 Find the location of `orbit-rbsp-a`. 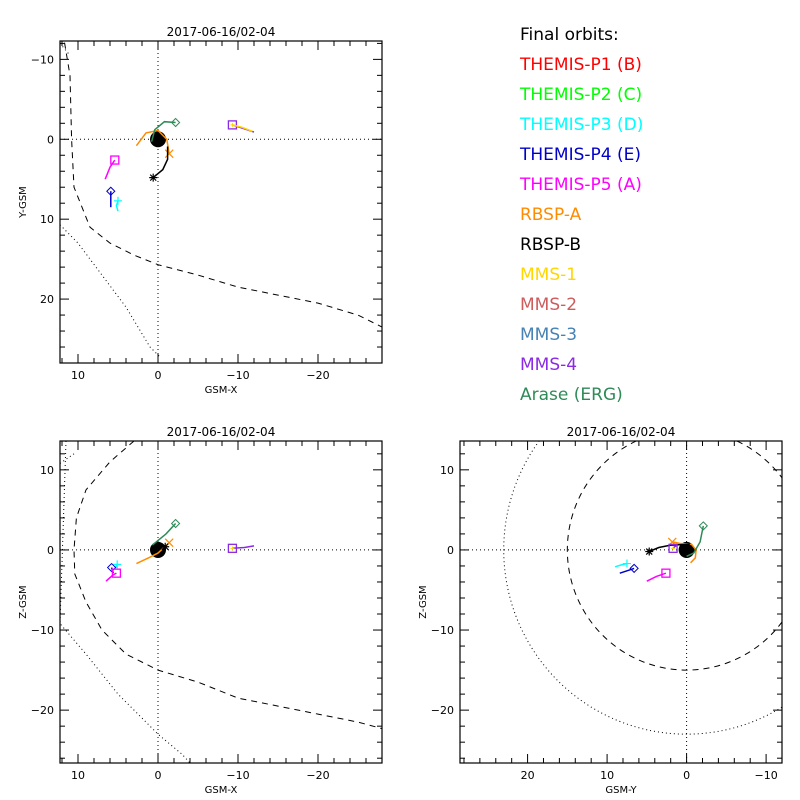

orbit-rbsp-a is located at coordinates (154, 144).